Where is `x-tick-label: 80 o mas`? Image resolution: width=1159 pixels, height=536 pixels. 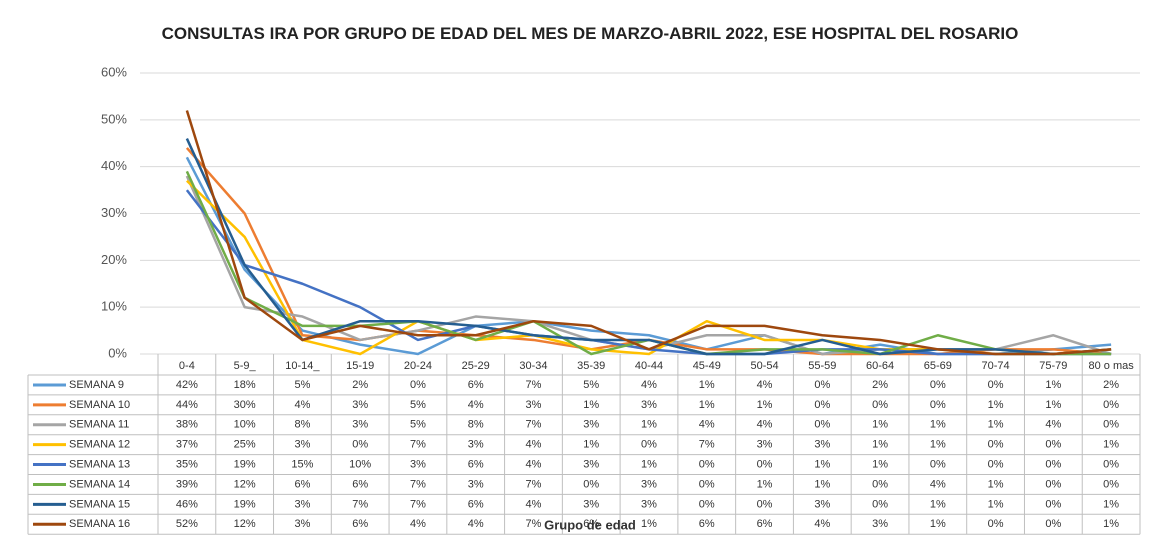 x-tick-label: 80 o mas is located at coordinates (1111, 366).